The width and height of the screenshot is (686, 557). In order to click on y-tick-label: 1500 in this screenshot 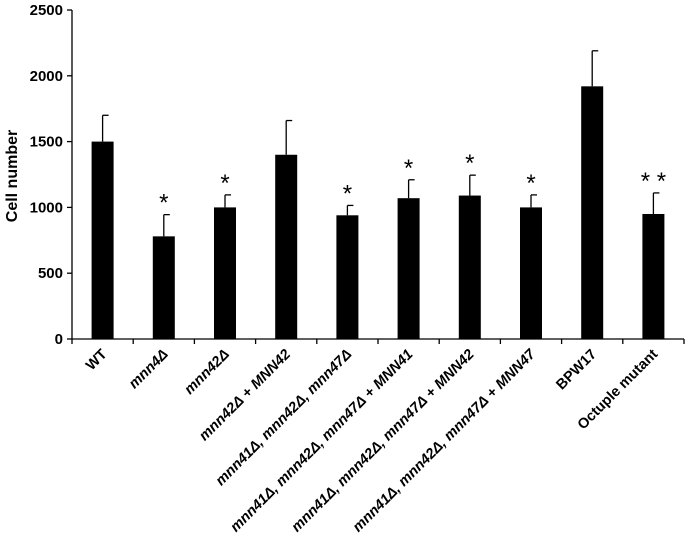, I will do `click(46, 142)`.